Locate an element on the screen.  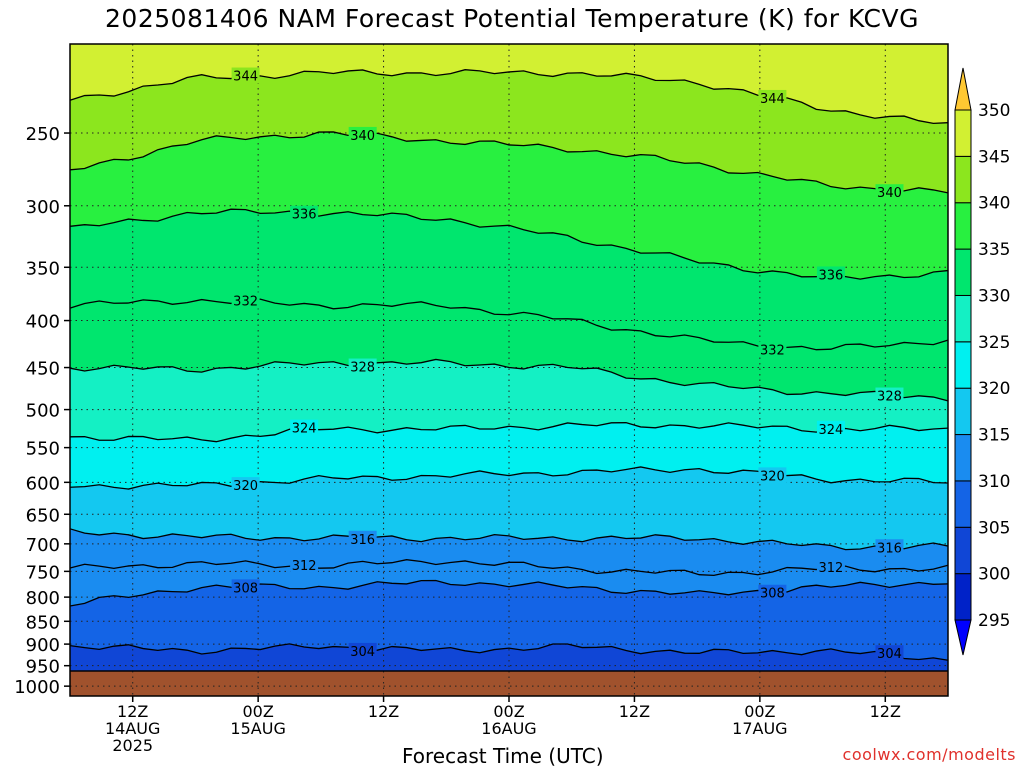
colorbar-label-350: 350 is located at coordinates (994, 111).